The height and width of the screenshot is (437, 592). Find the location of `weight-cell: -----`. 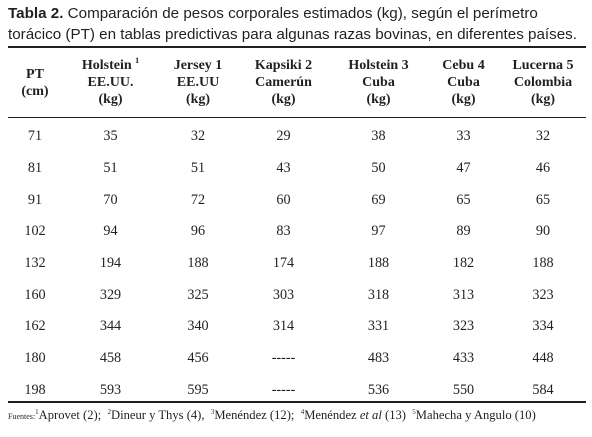

weight-cell: ----- is located at coordinates (283, 358).